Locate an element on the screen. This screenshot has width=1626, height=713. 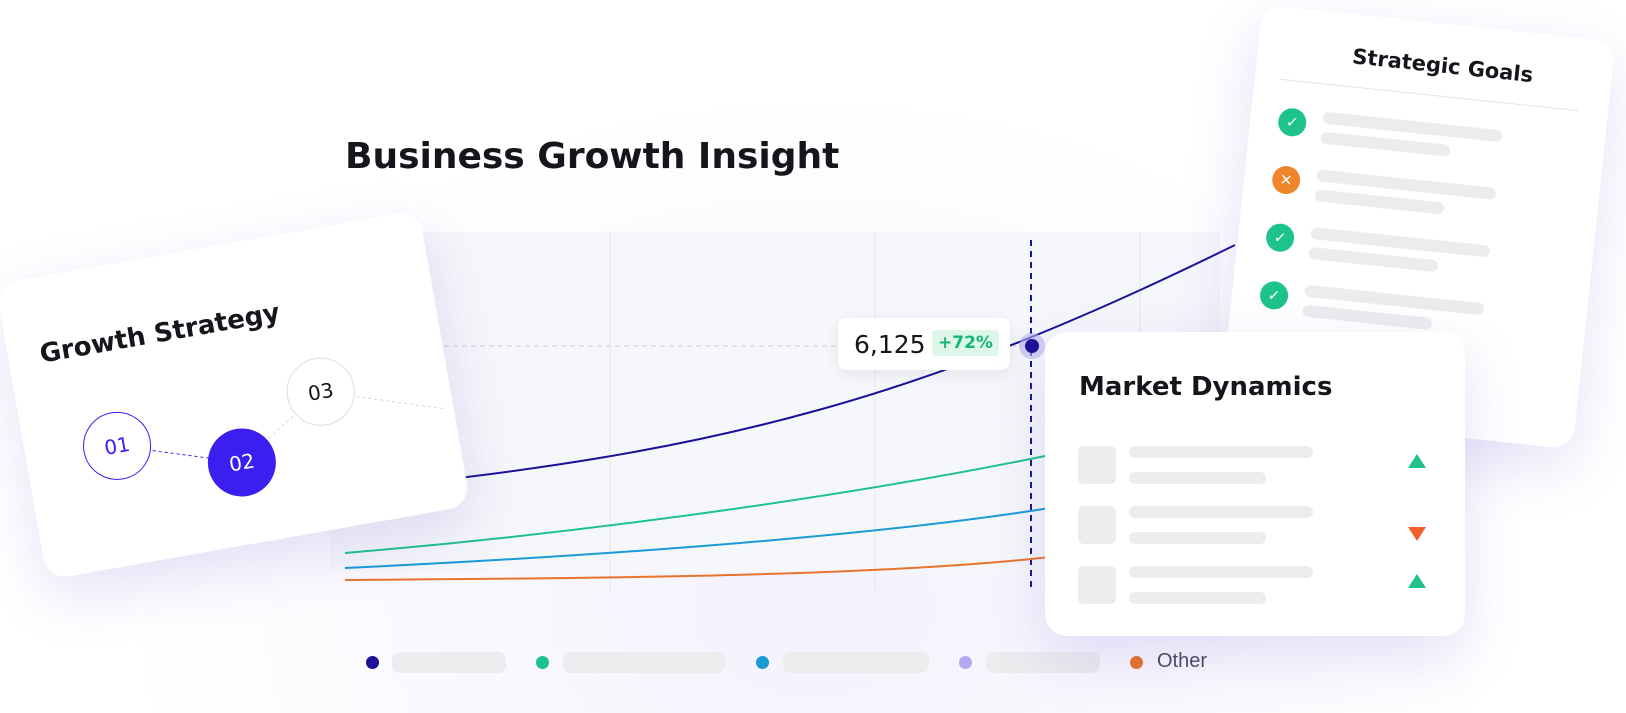
divider is located at coordinates (1429, 95).